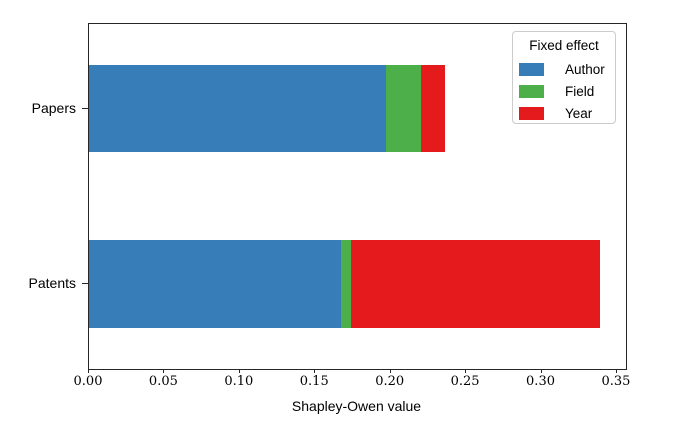 Image resolution: width=690 pixels, height=432 pixels. Describe the element at coordinates (580, 91) in the screenshot. I see `legend-label-field: Field` at that location.